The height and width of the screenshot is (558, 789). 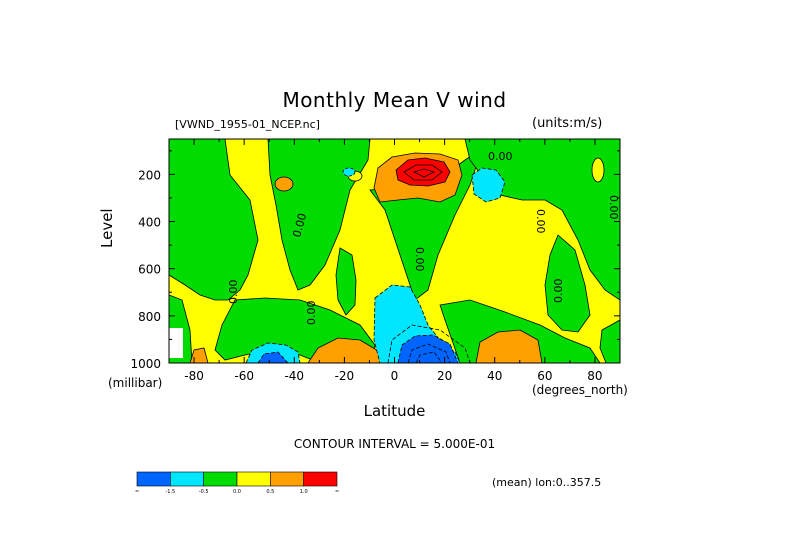 What do you see at coordinates (345, 376) in the screenshot?
I see `x-tick-label: -20` at bounding box center [345, 376].